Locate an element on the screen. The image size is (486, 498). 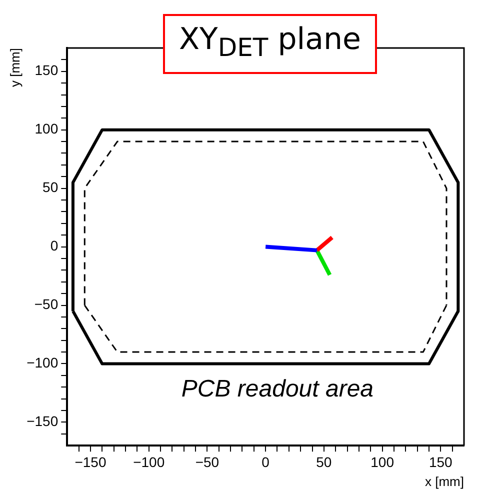
annotation: PCB readout area is located at coordinates (277, 389).